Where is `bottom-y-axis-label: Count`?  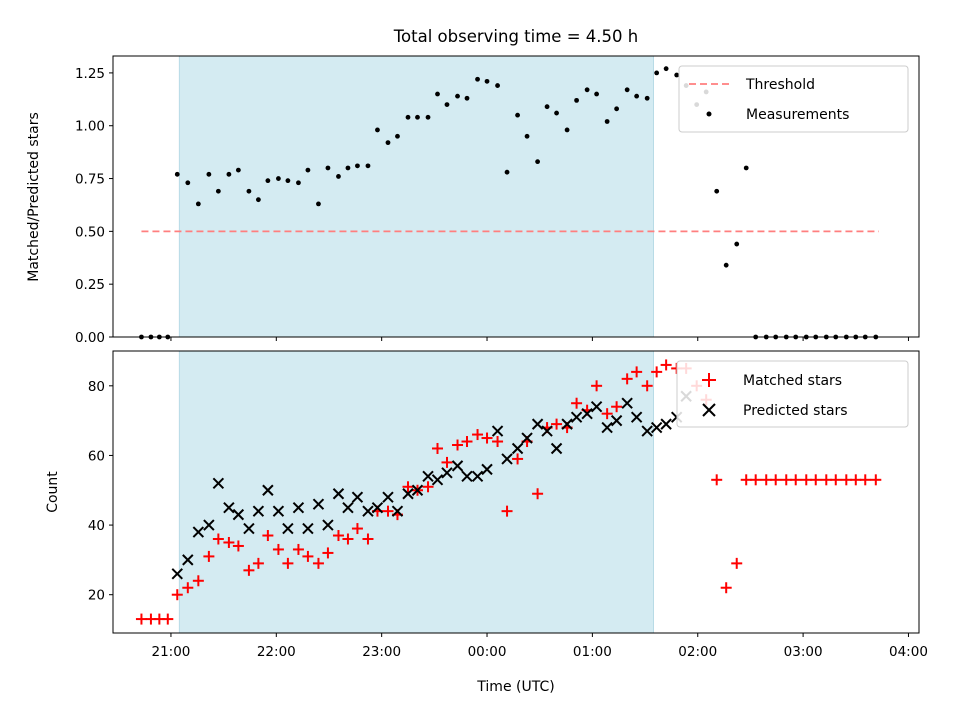 bottom-y-axis-label: Count is located at coordinates (53, 492).